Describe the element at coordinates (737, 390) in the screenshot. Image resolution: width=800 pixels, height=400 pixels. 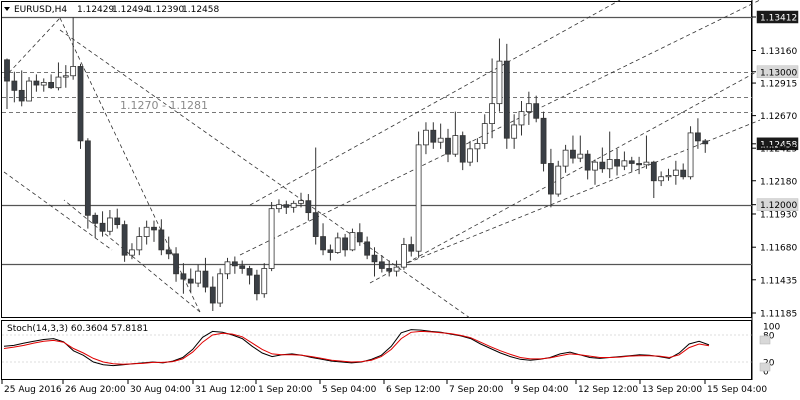
I see `time-tick-label: 15 Sep 04:00` at that location.